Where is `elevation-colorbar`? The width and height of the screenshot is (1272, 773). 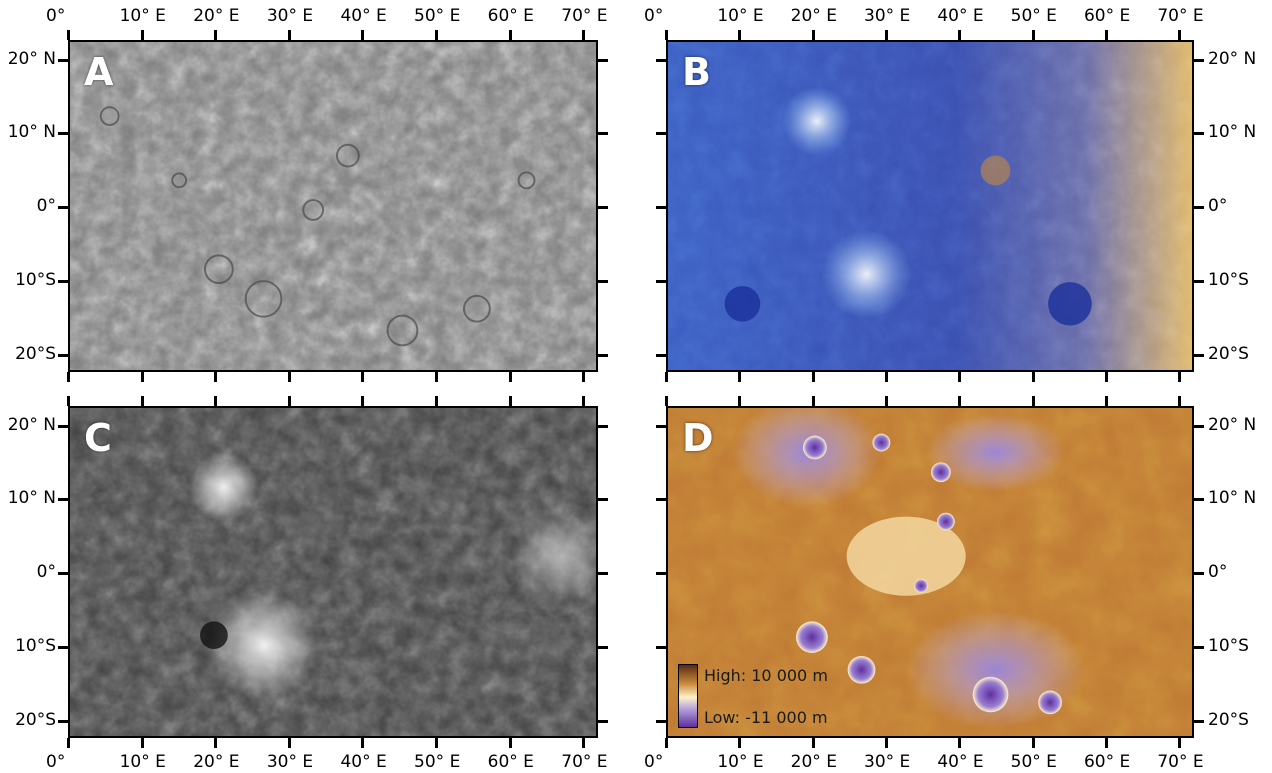
elevation-colorbar is located at coordinates (688, 696).